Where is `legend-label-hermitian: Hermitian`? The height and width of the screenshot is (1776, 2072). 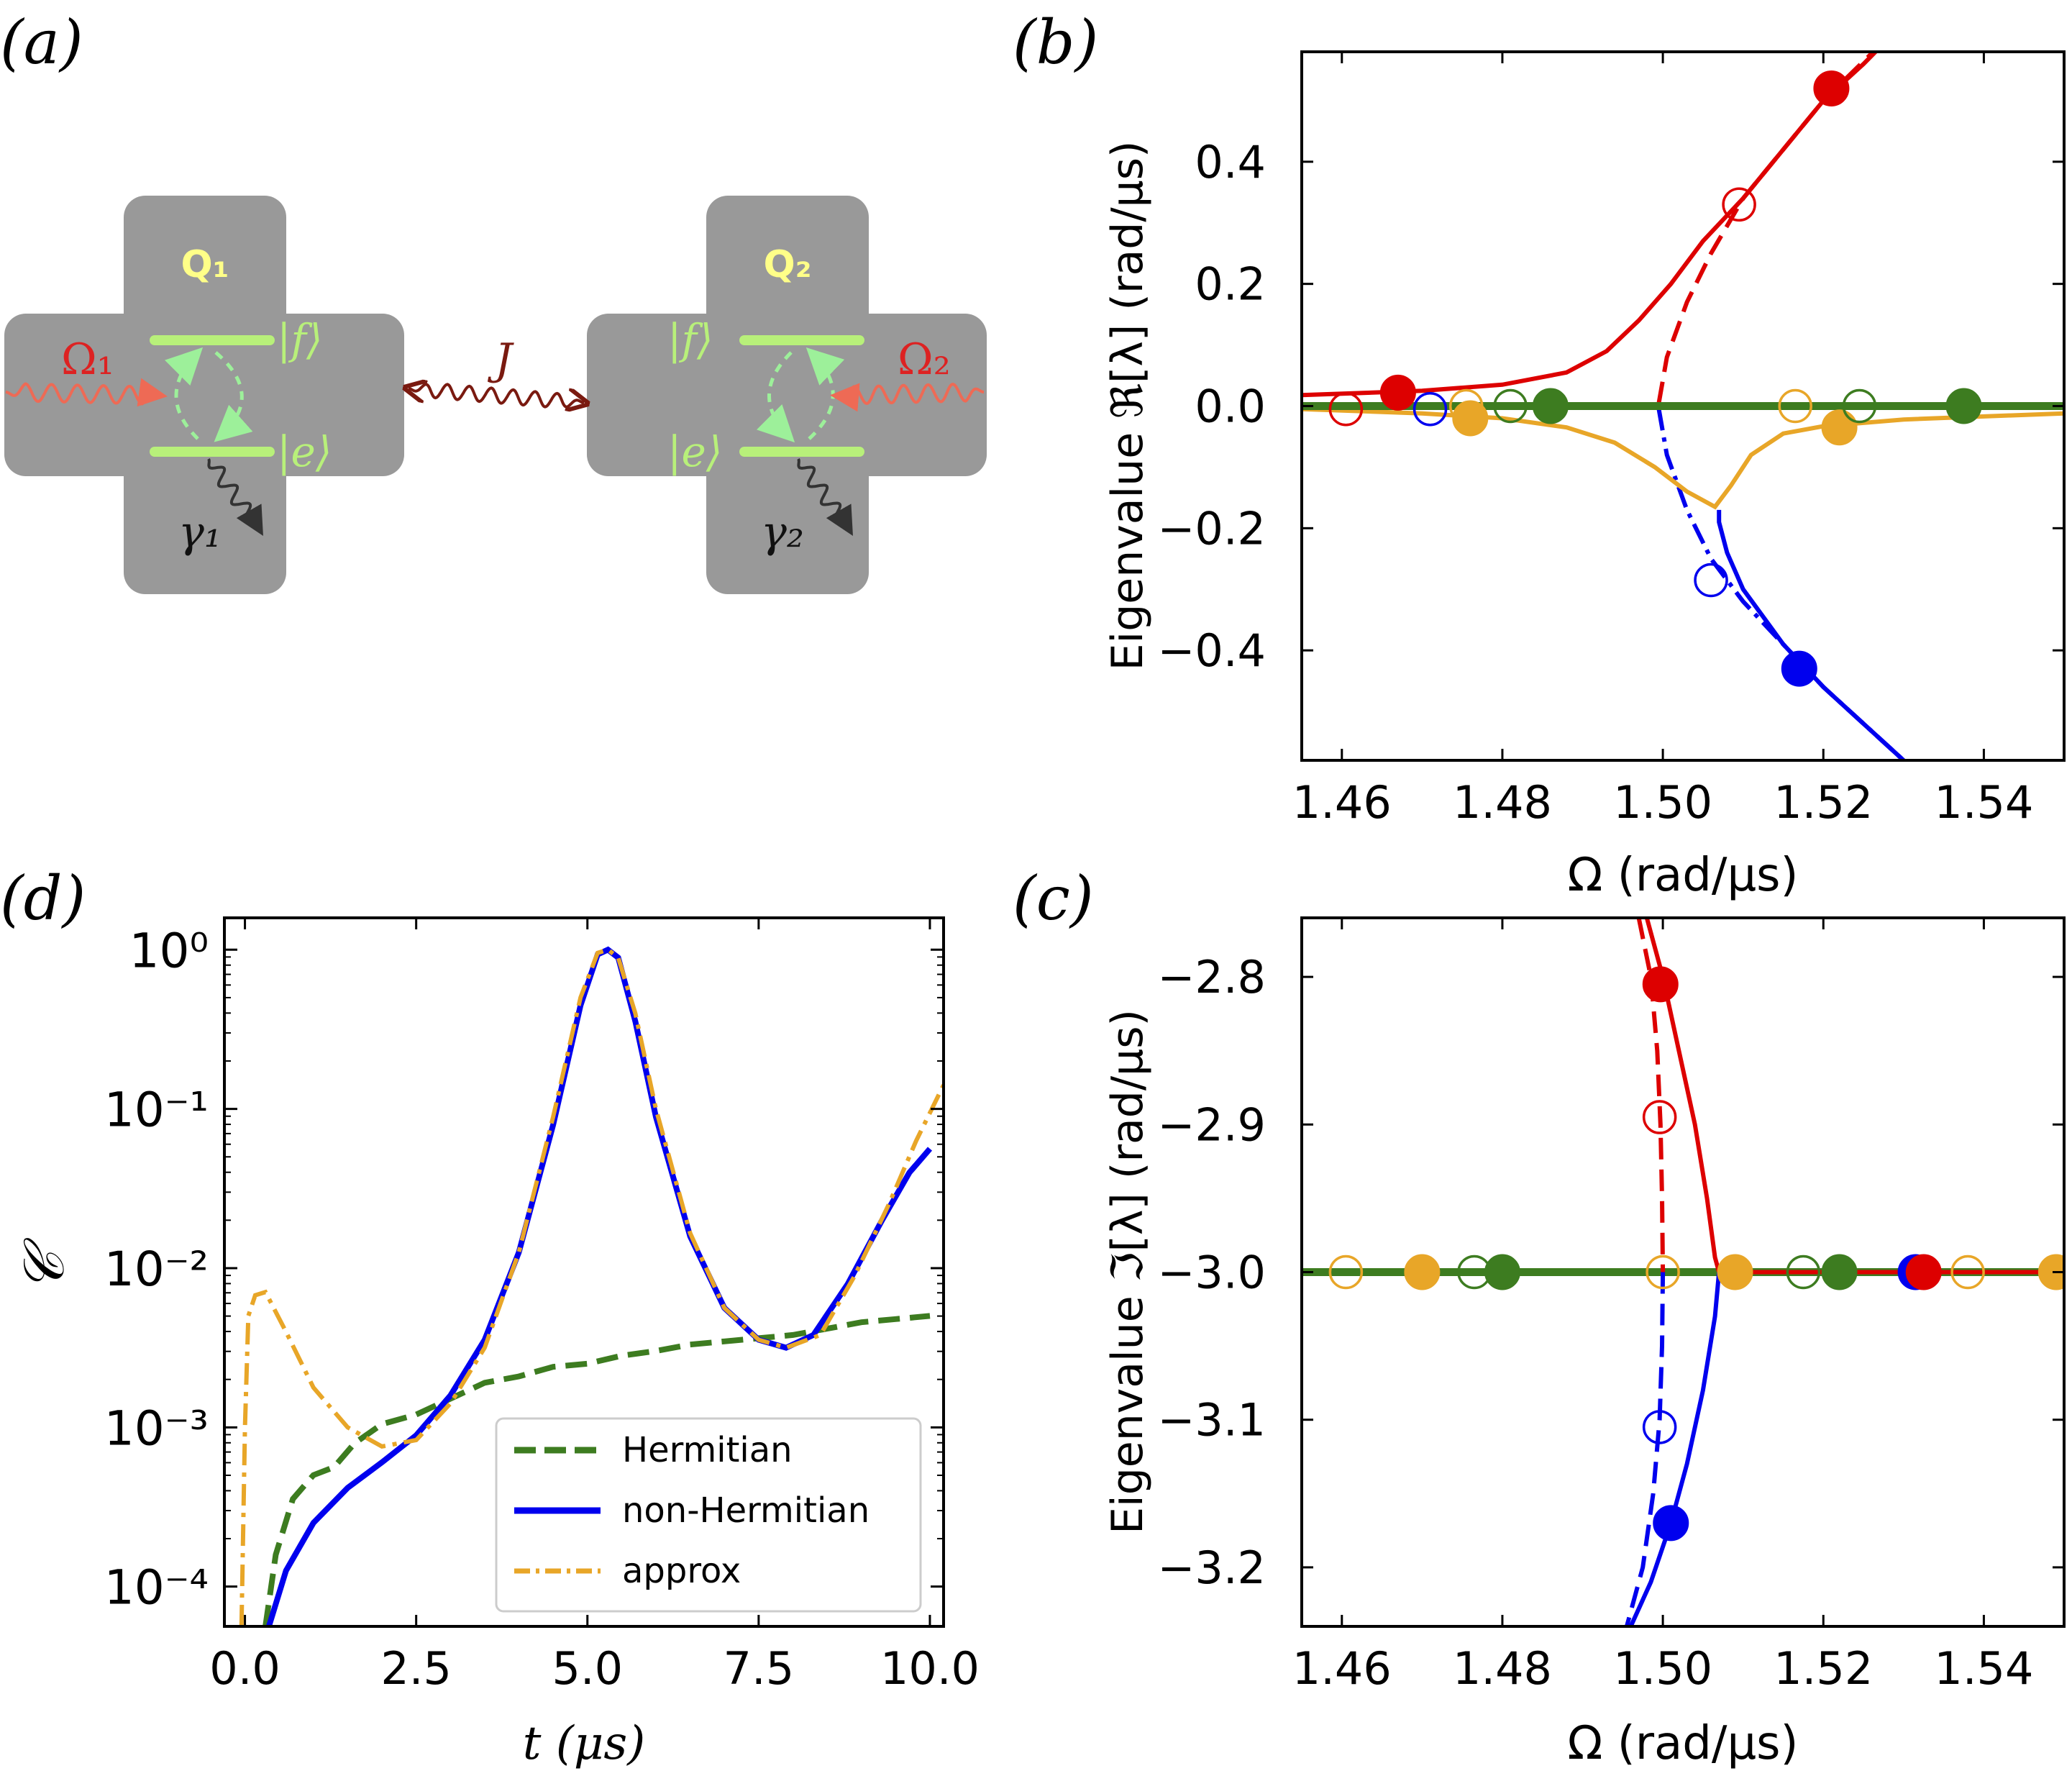 legend-label-hermitian: Hermitian is located at coordinates (707, 1450).